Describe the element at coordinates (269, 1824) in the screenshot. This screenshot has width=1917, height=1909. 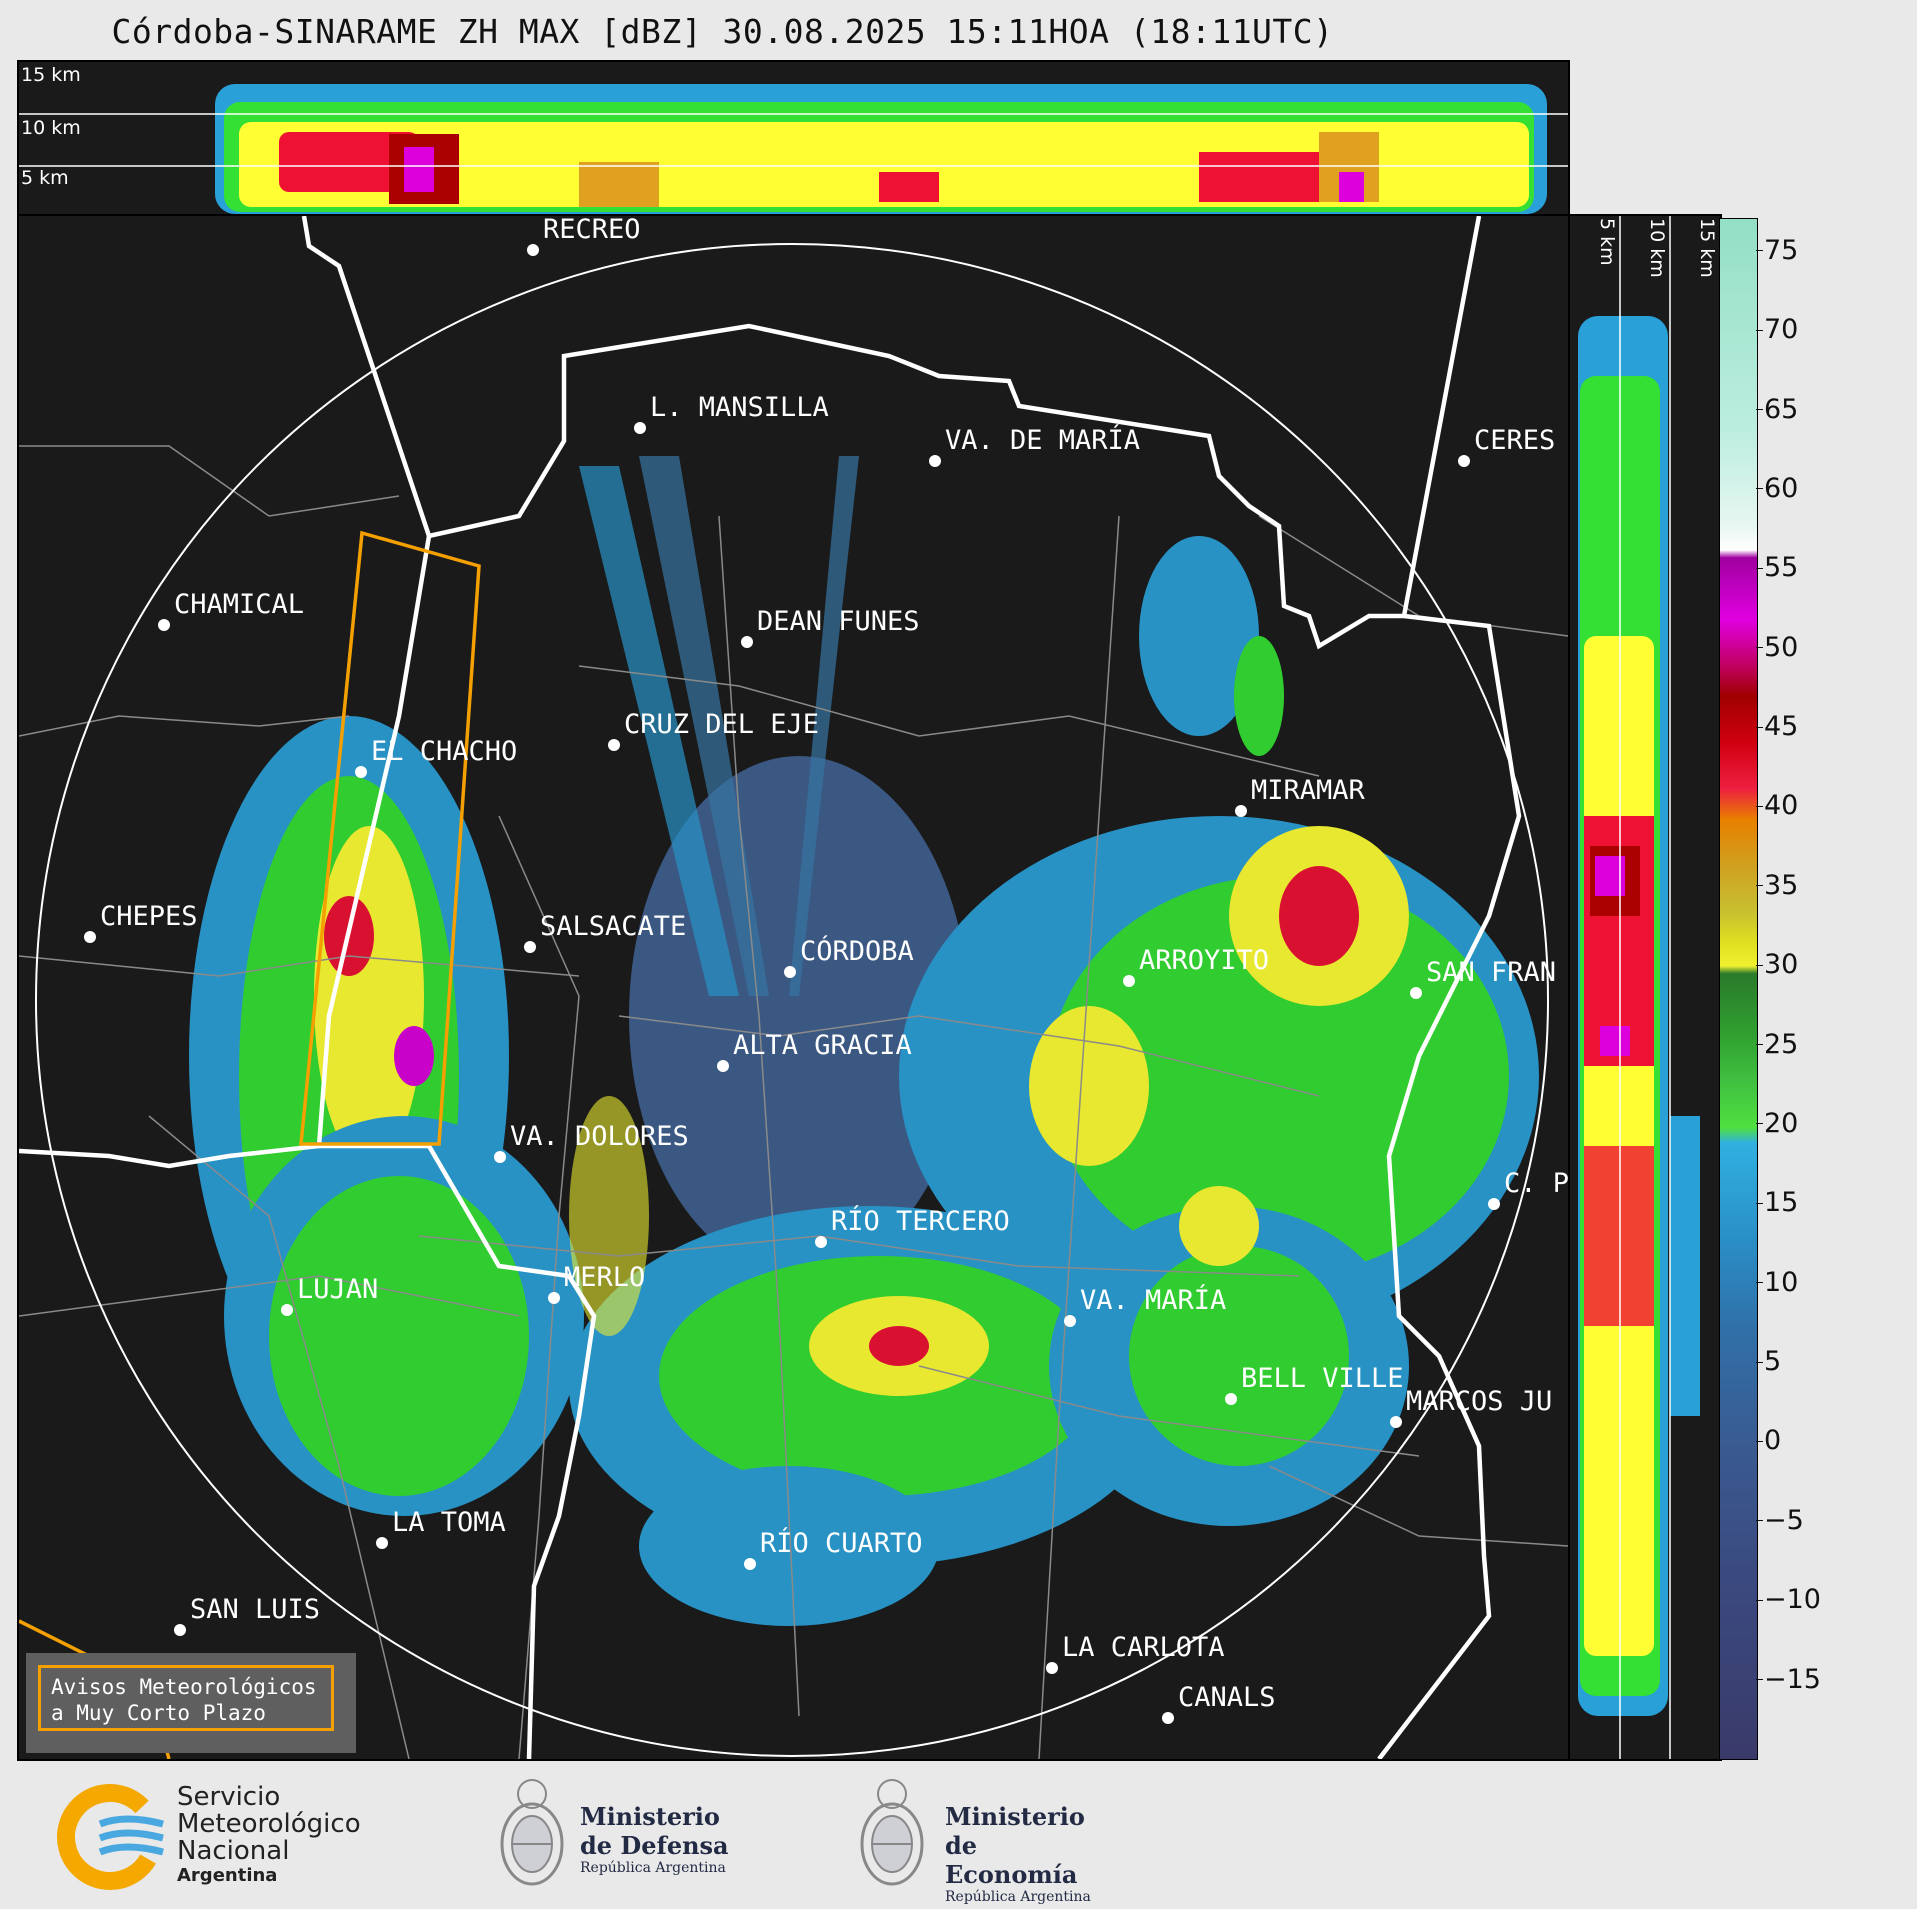
I see `smn-logo-line2: Meteorológico` at that location.